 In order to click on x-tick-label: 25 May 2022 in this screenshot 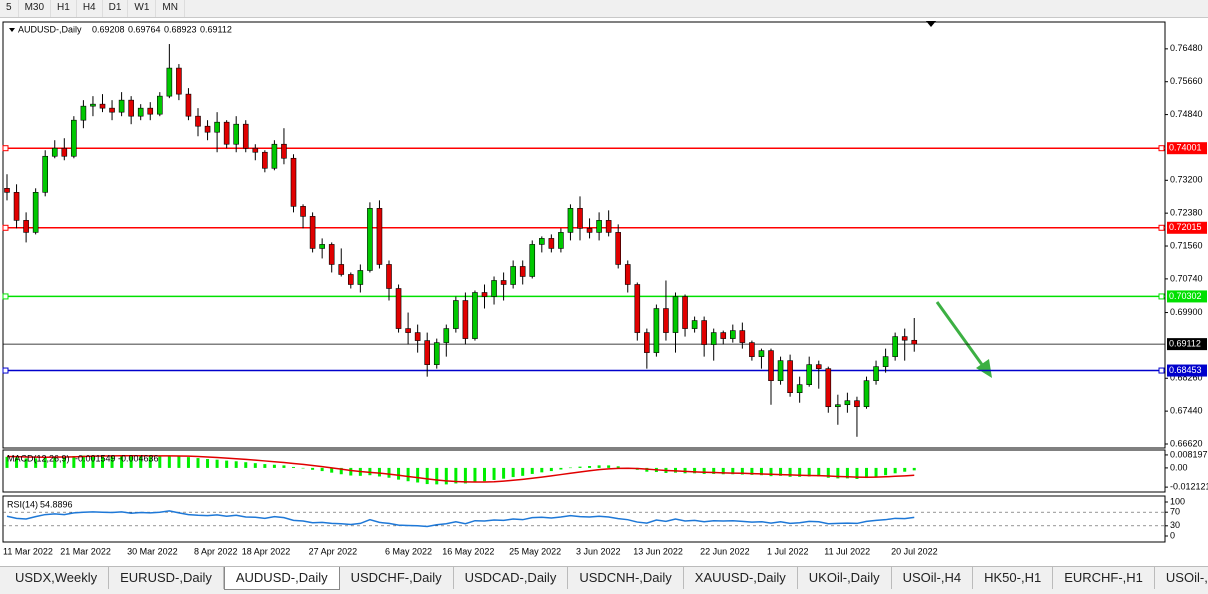, I will do `click(535, 551)`.